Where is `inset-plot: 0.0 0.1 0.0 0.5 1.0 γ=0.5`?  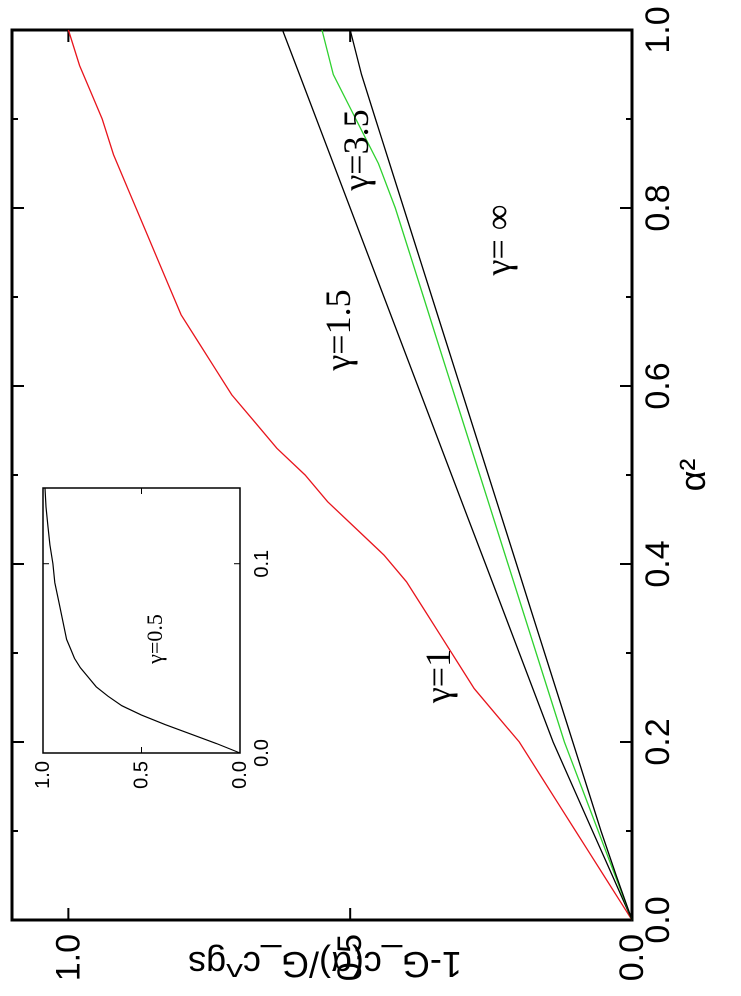
inset-plot: 0.0 0.1 0.0 0.5 1.0 γ=0.5 is located at coordinates (152, 638).